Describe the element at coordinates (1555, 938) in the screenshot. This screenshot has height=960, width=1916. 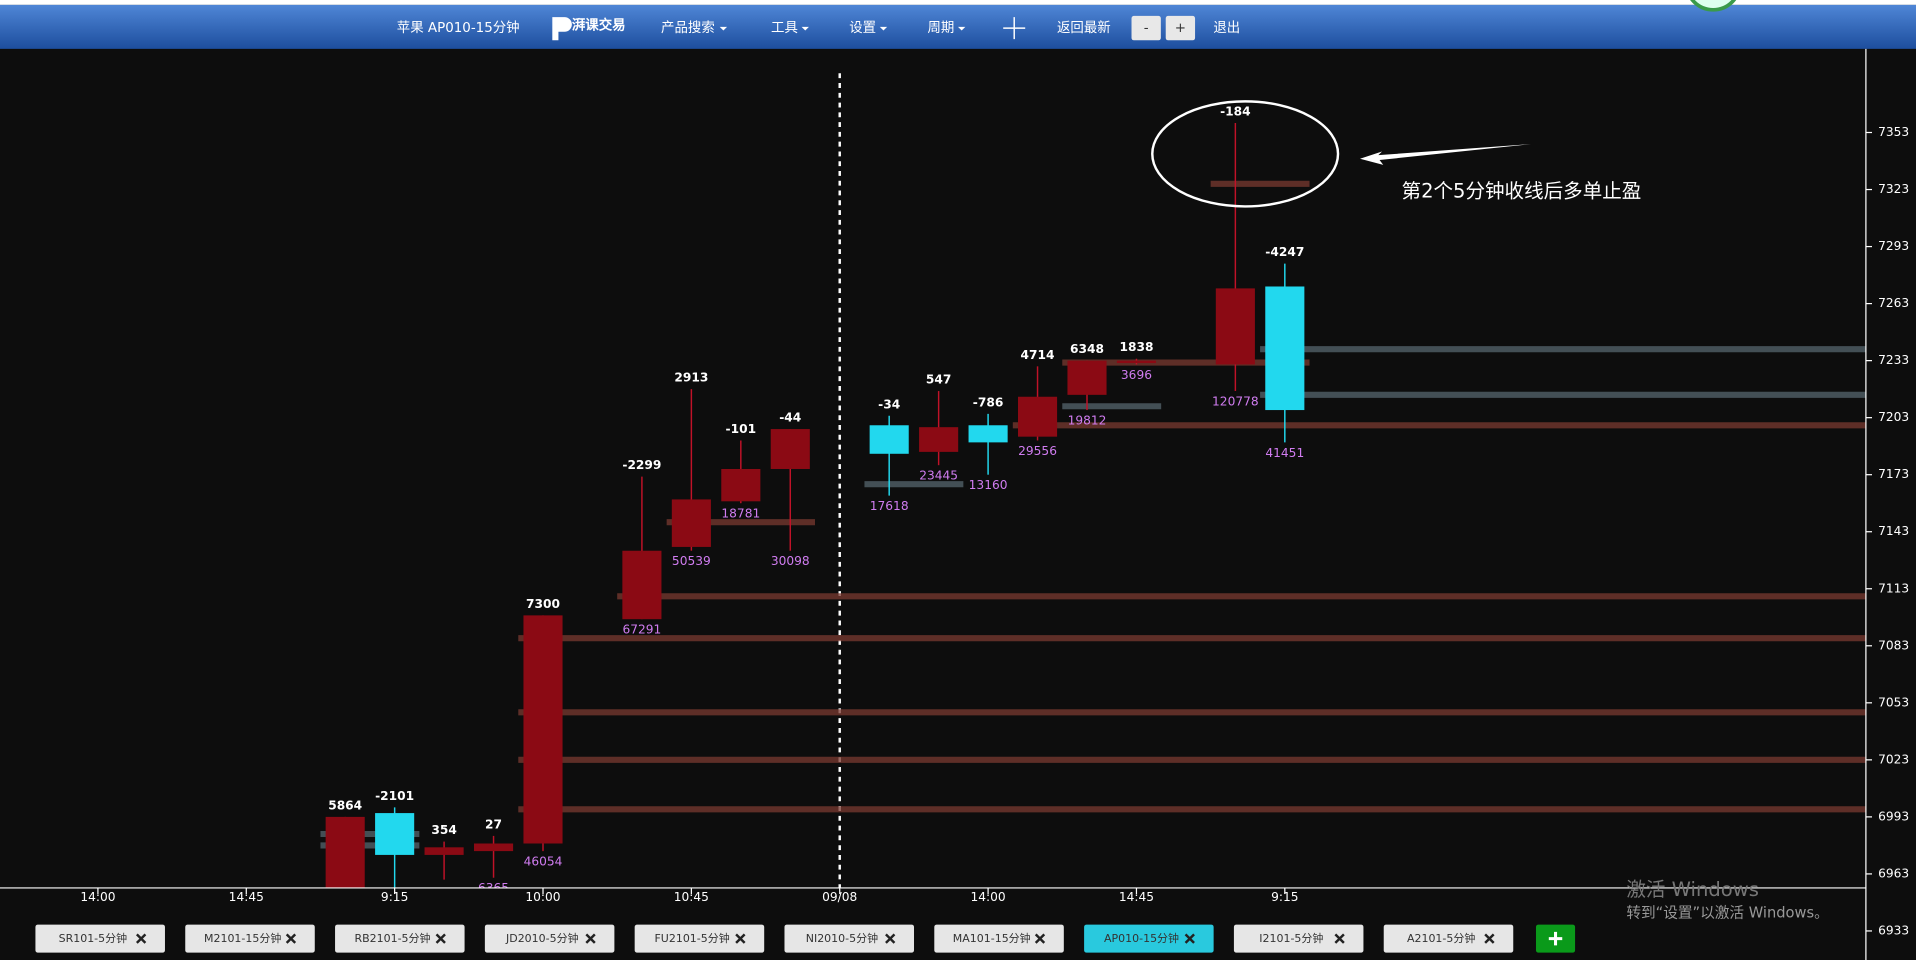
I see `add-icon` at that location.